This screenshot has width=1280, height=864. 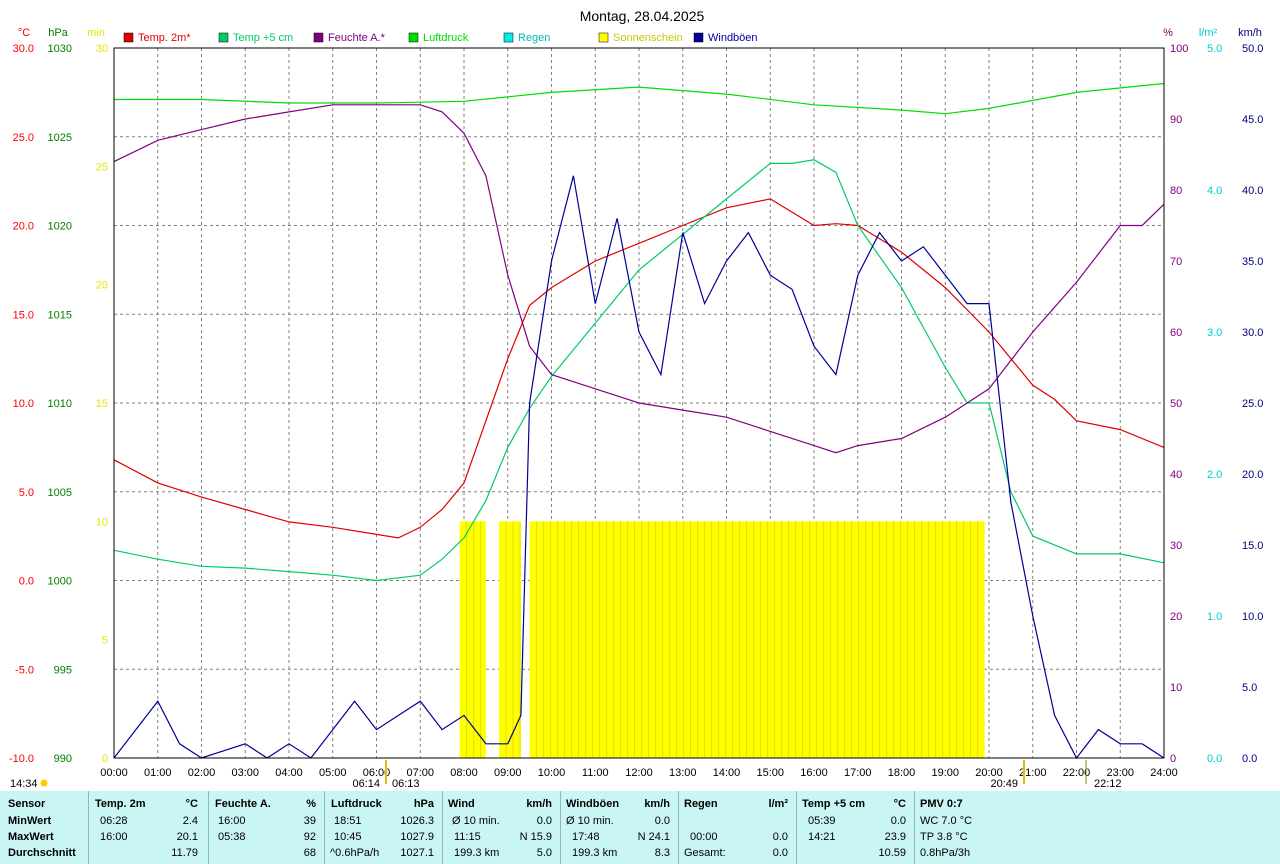 What do you see at coordinates (366, 784) in the screenshot?
I see `sunrise-time-label: 06:14` at bounding box center [366, 784].